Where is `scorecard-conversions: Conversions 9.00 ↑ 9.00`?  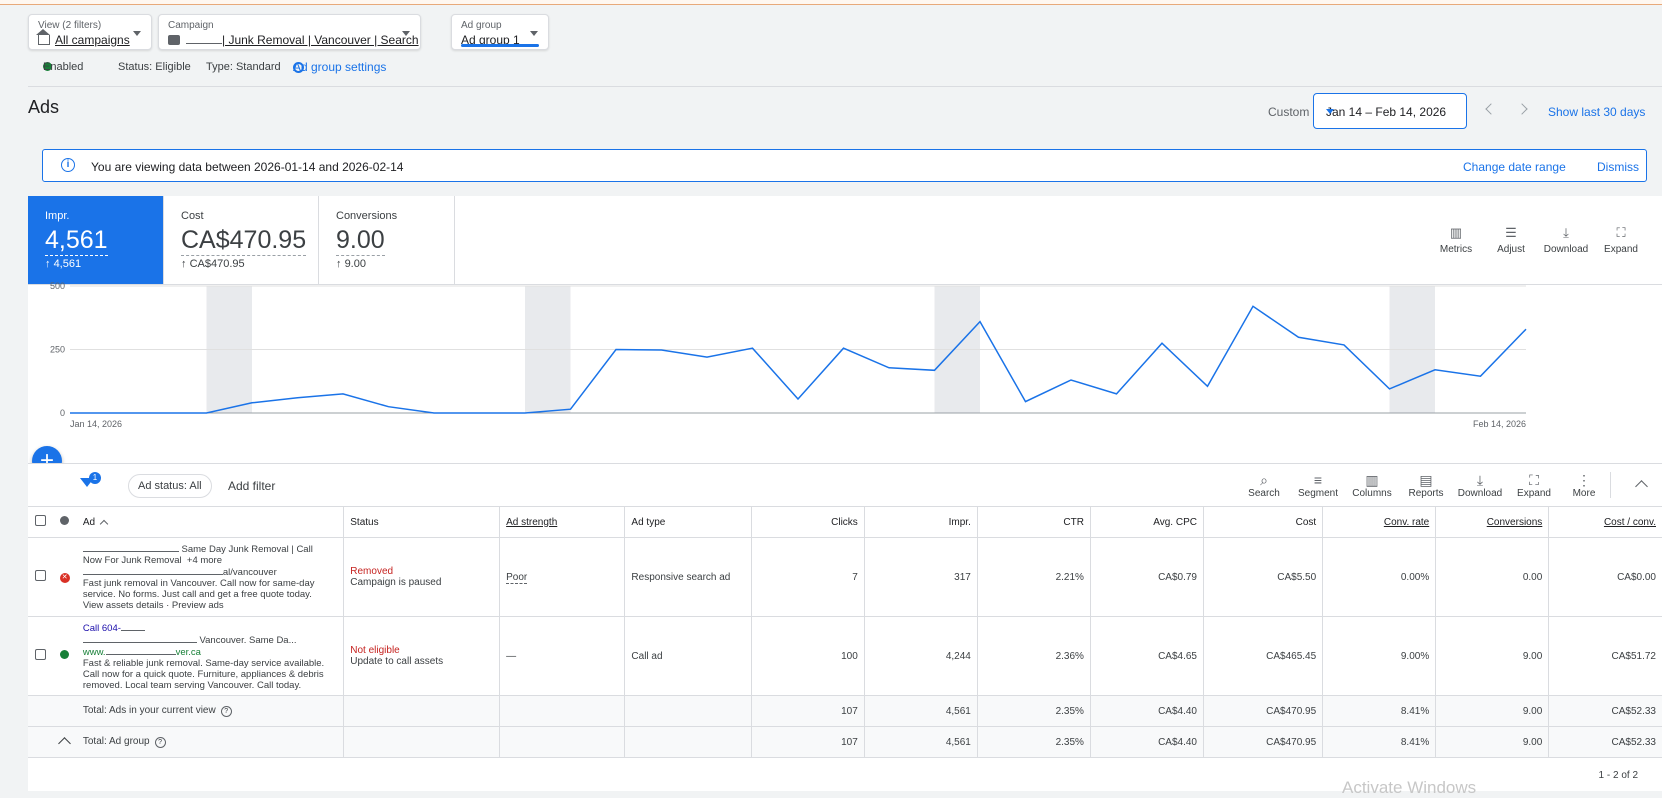
scorecard-conversions: Conversions 9.00 ↑ 9.00 is located at coordinates (387, 240).